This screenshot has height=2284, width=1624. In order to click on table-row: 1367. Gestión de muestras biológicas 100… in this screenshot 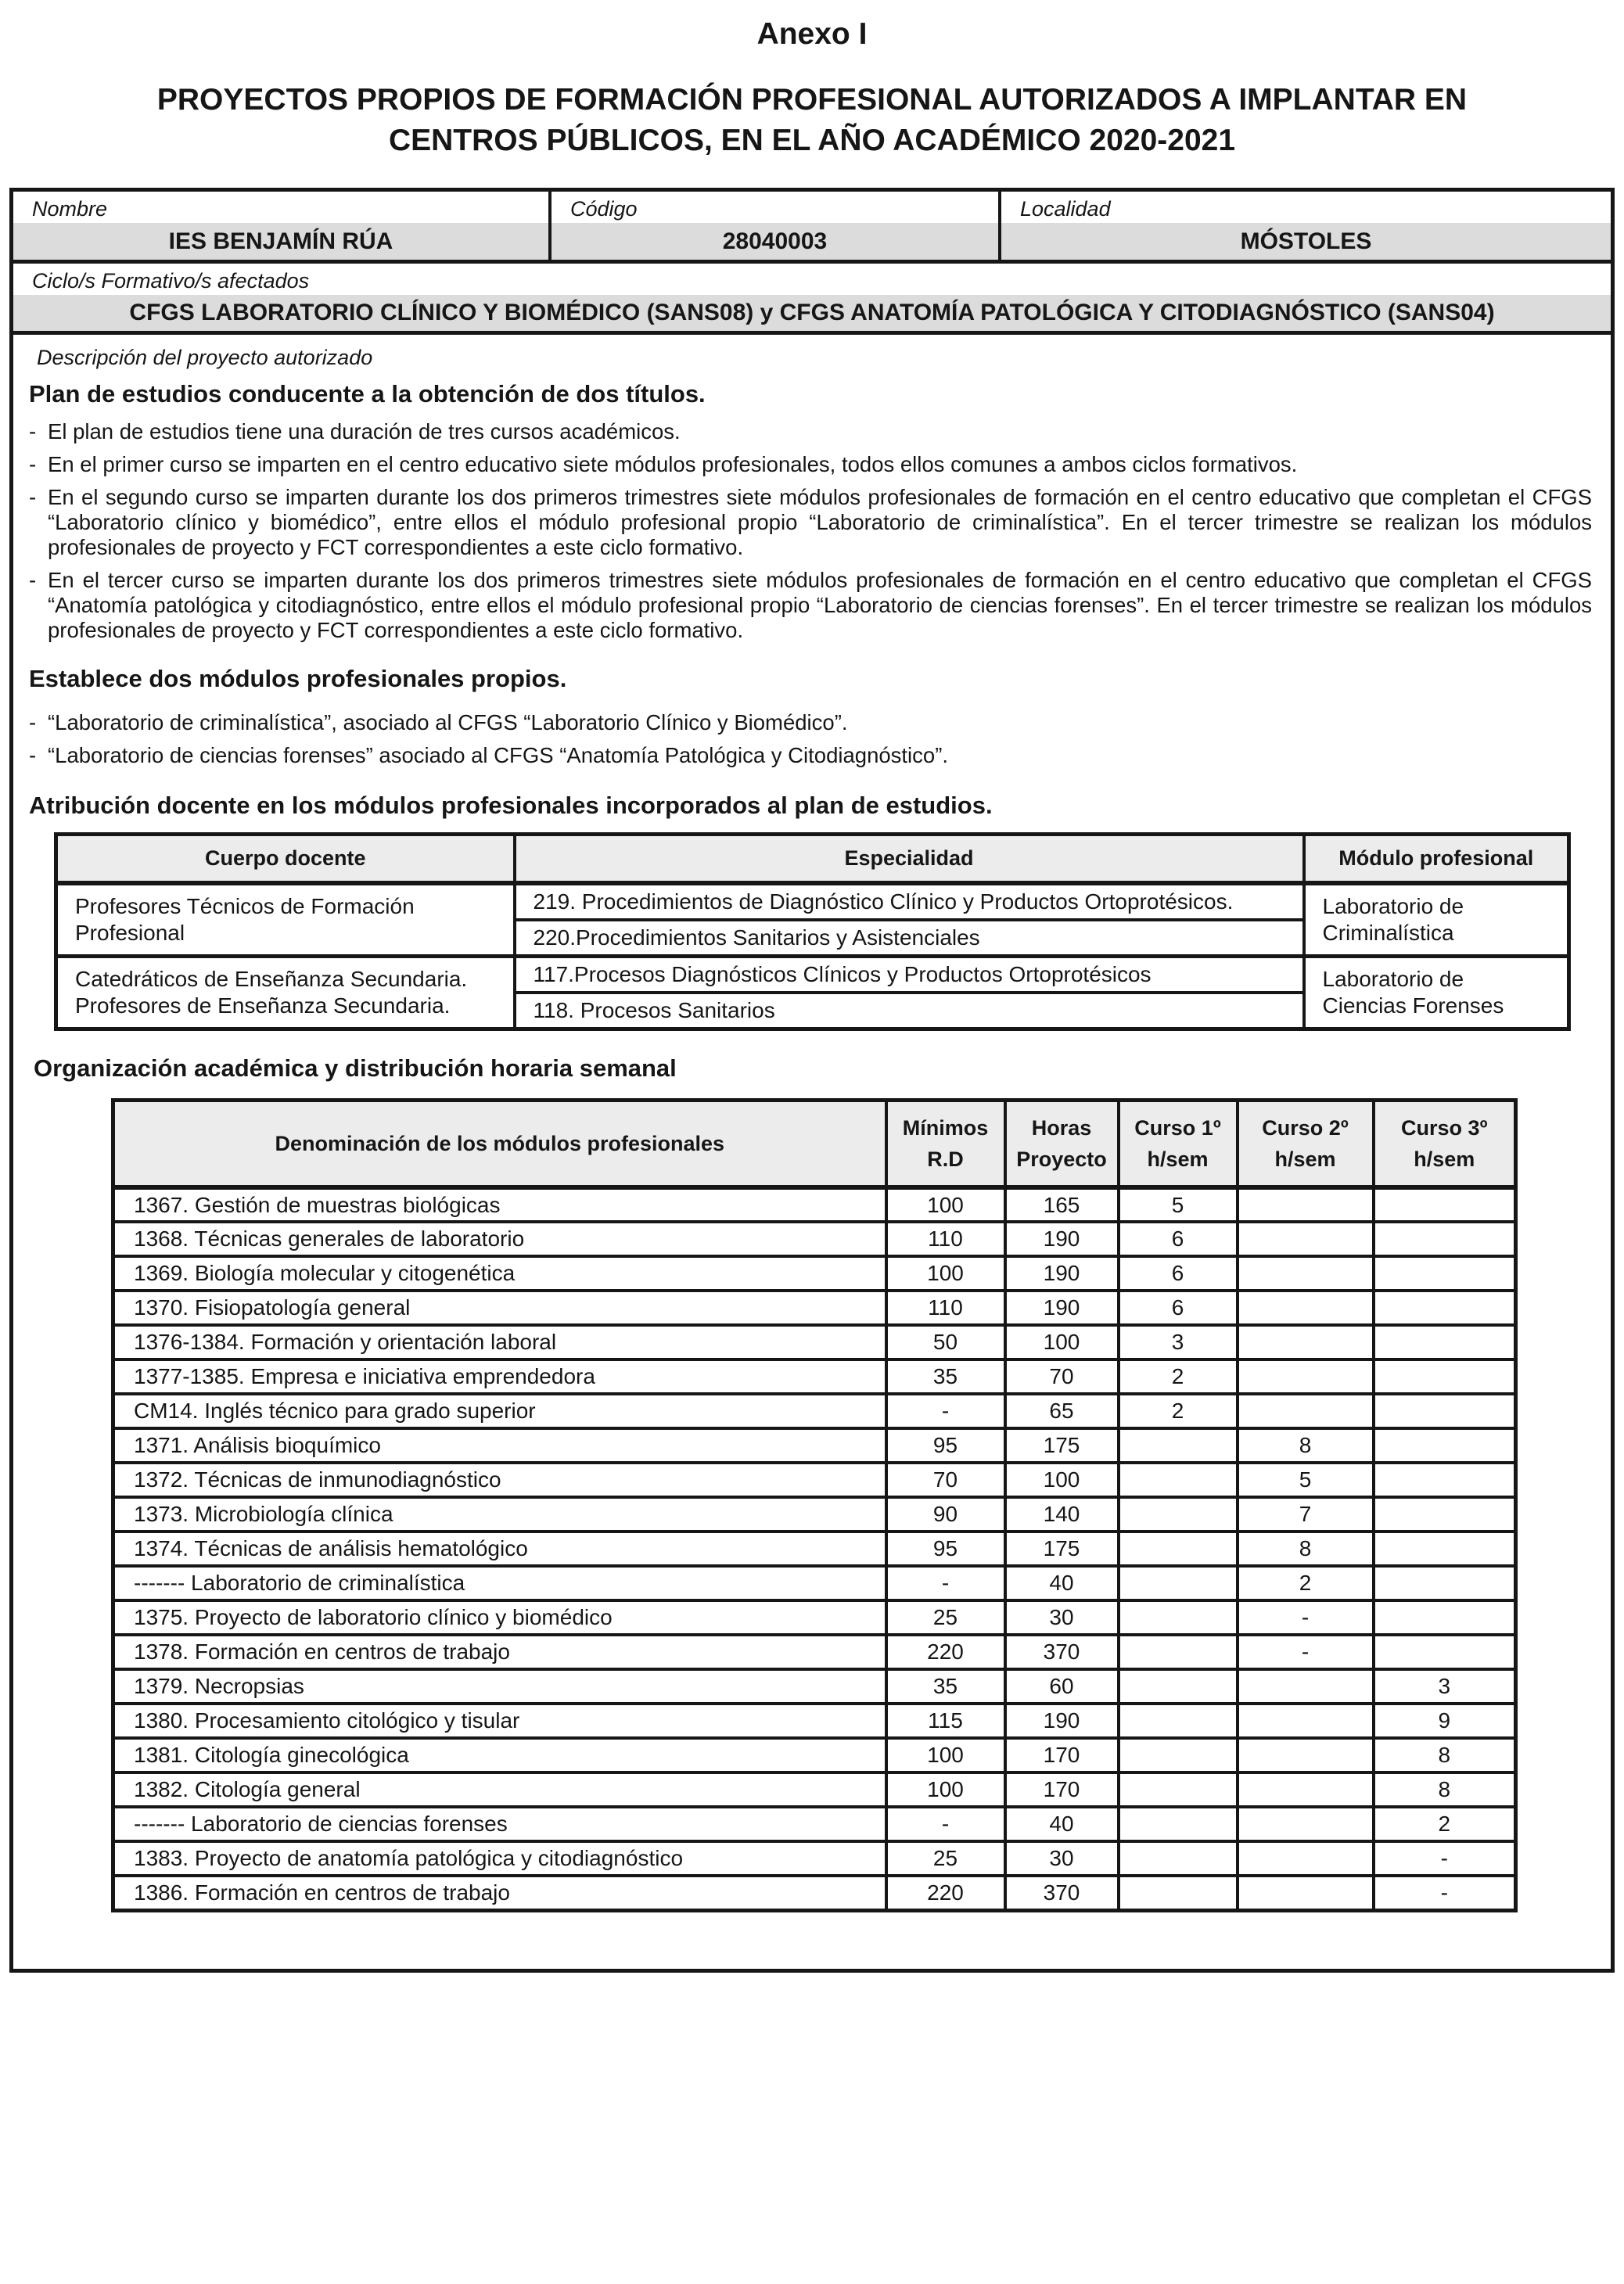, I will do `click(814, 1204)`.